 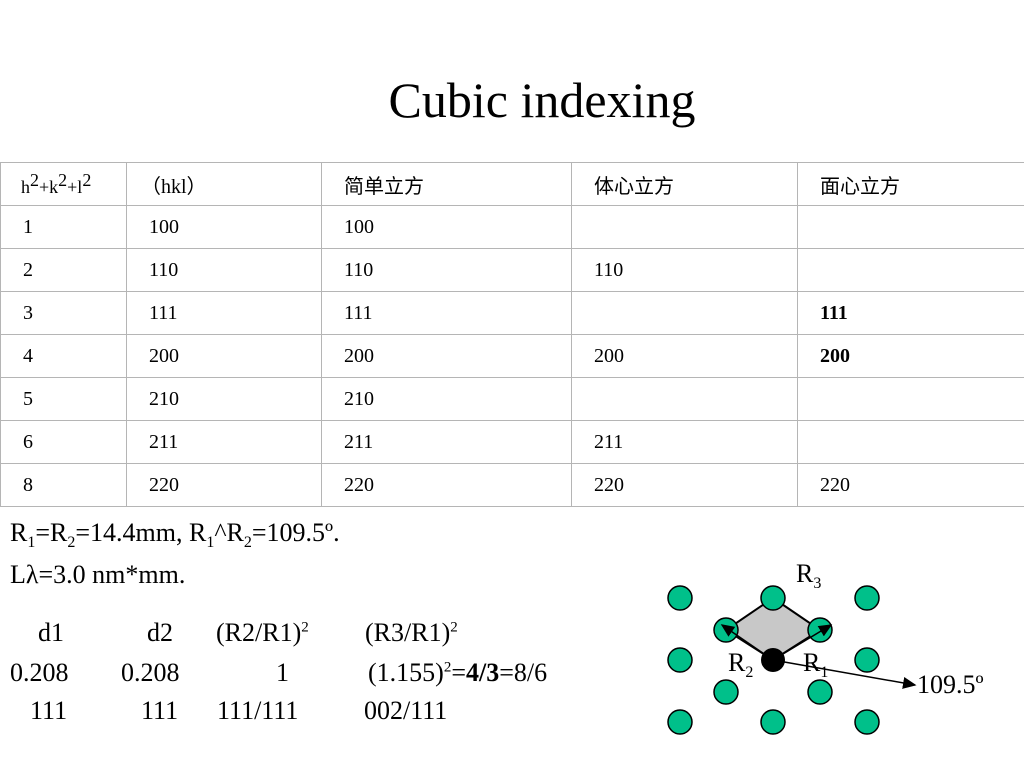 What do you see at coordinates (63, 270) in the screenshot?
I see `cell-n: 2` at bounding box center [63, 270].